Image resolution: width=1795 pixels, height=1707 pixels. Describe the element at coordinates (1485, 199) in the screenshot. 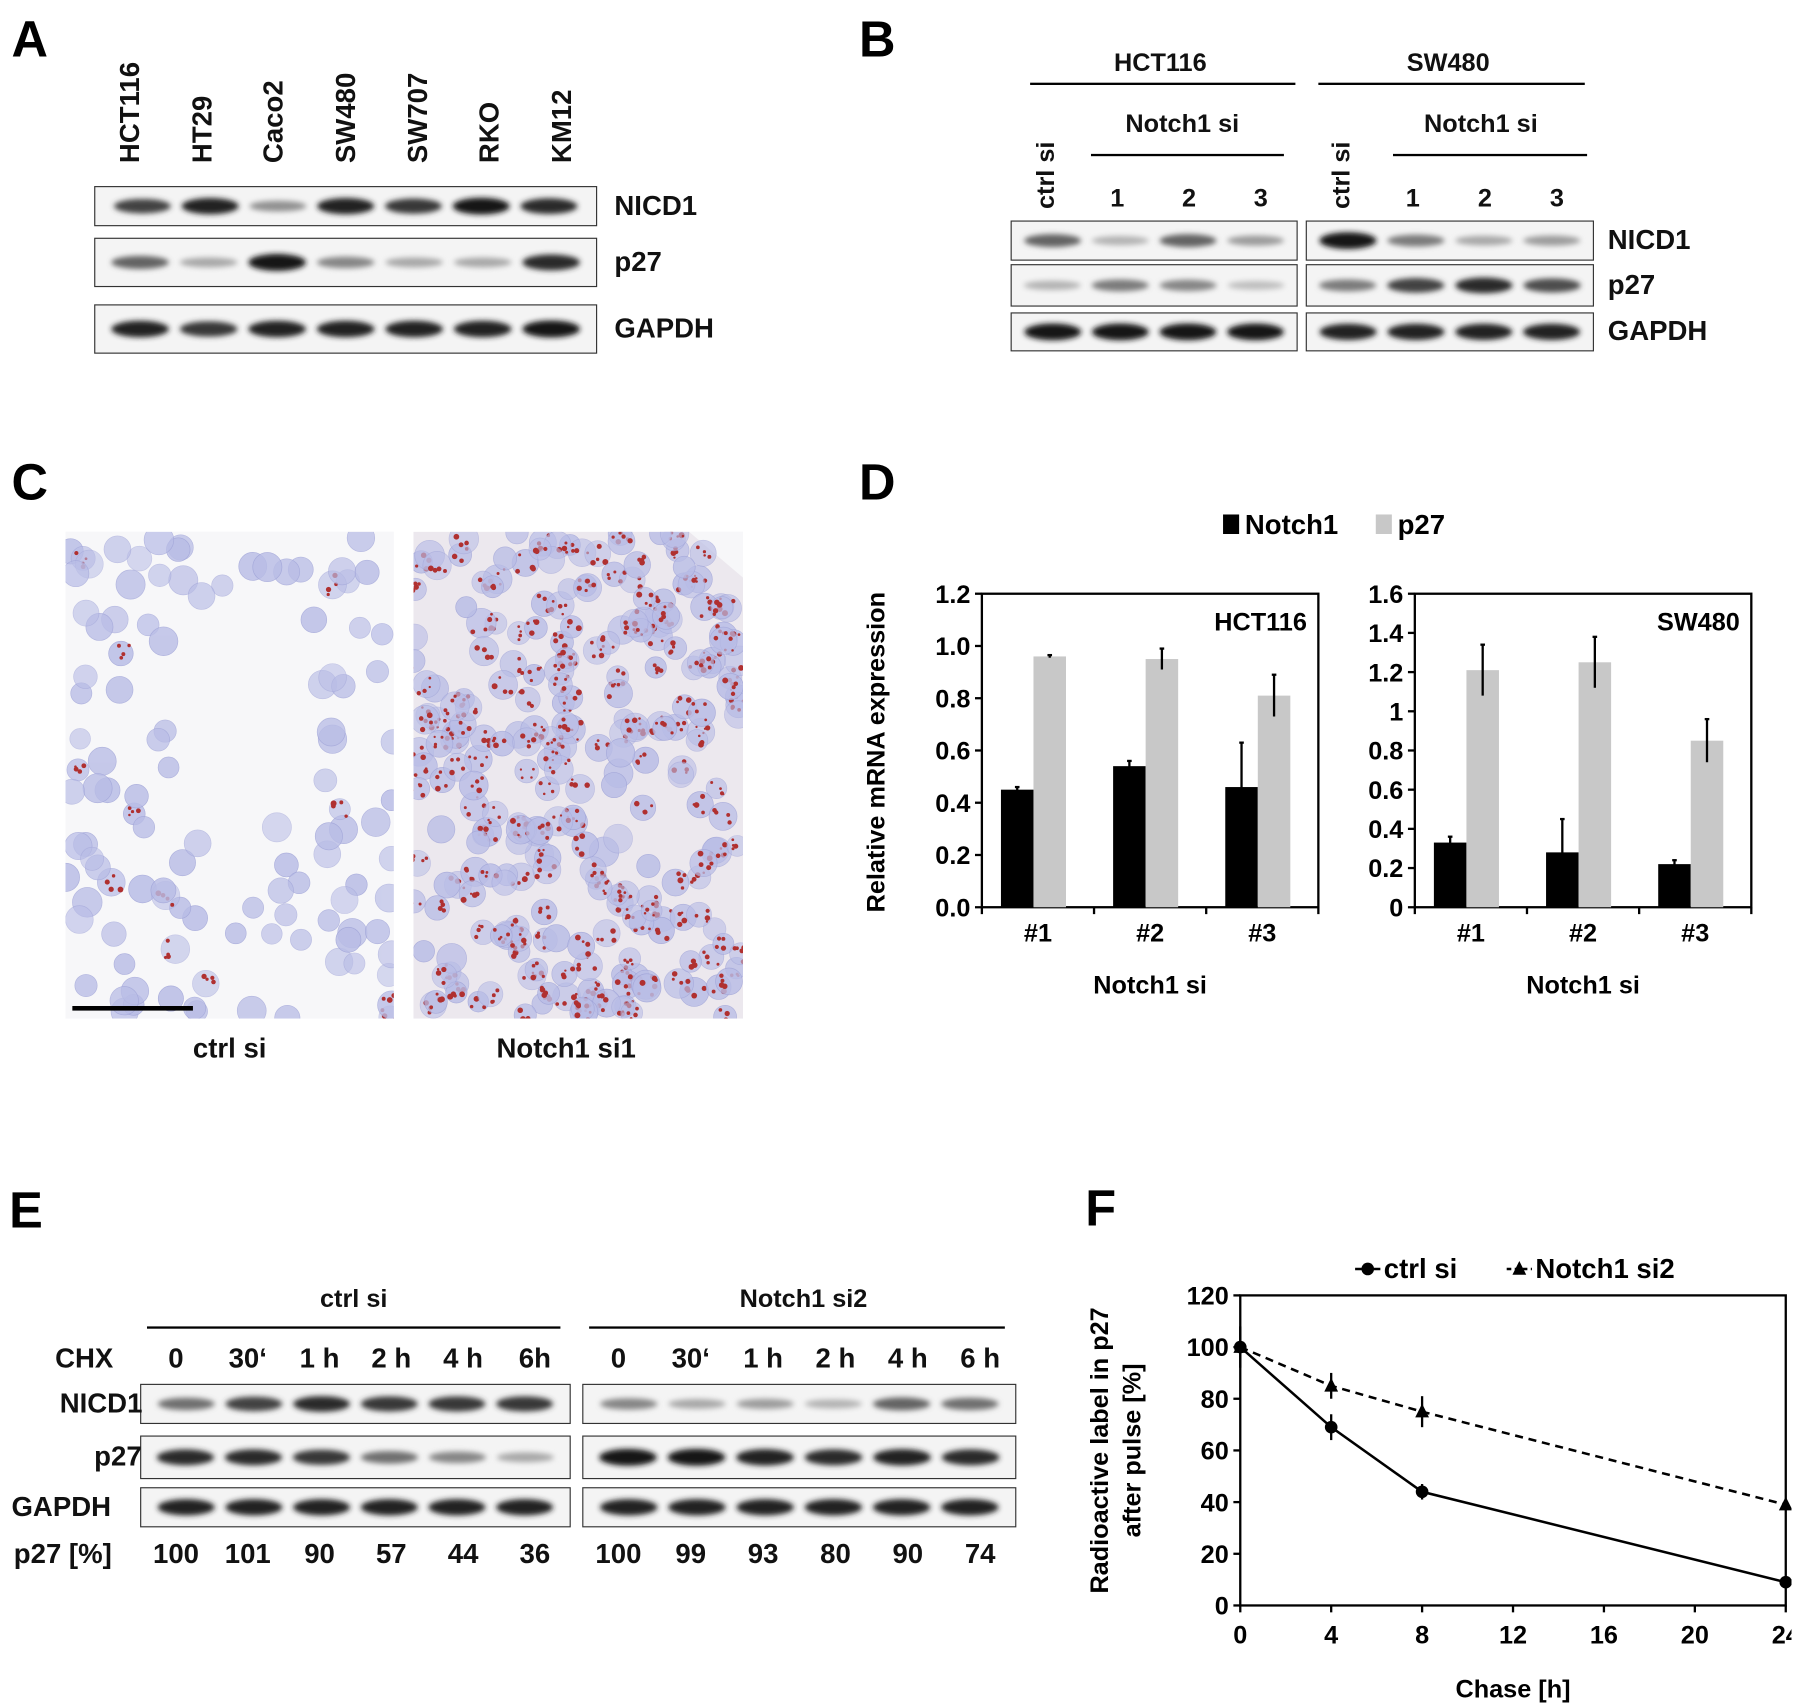

I see `lane-number: 2` at that location.